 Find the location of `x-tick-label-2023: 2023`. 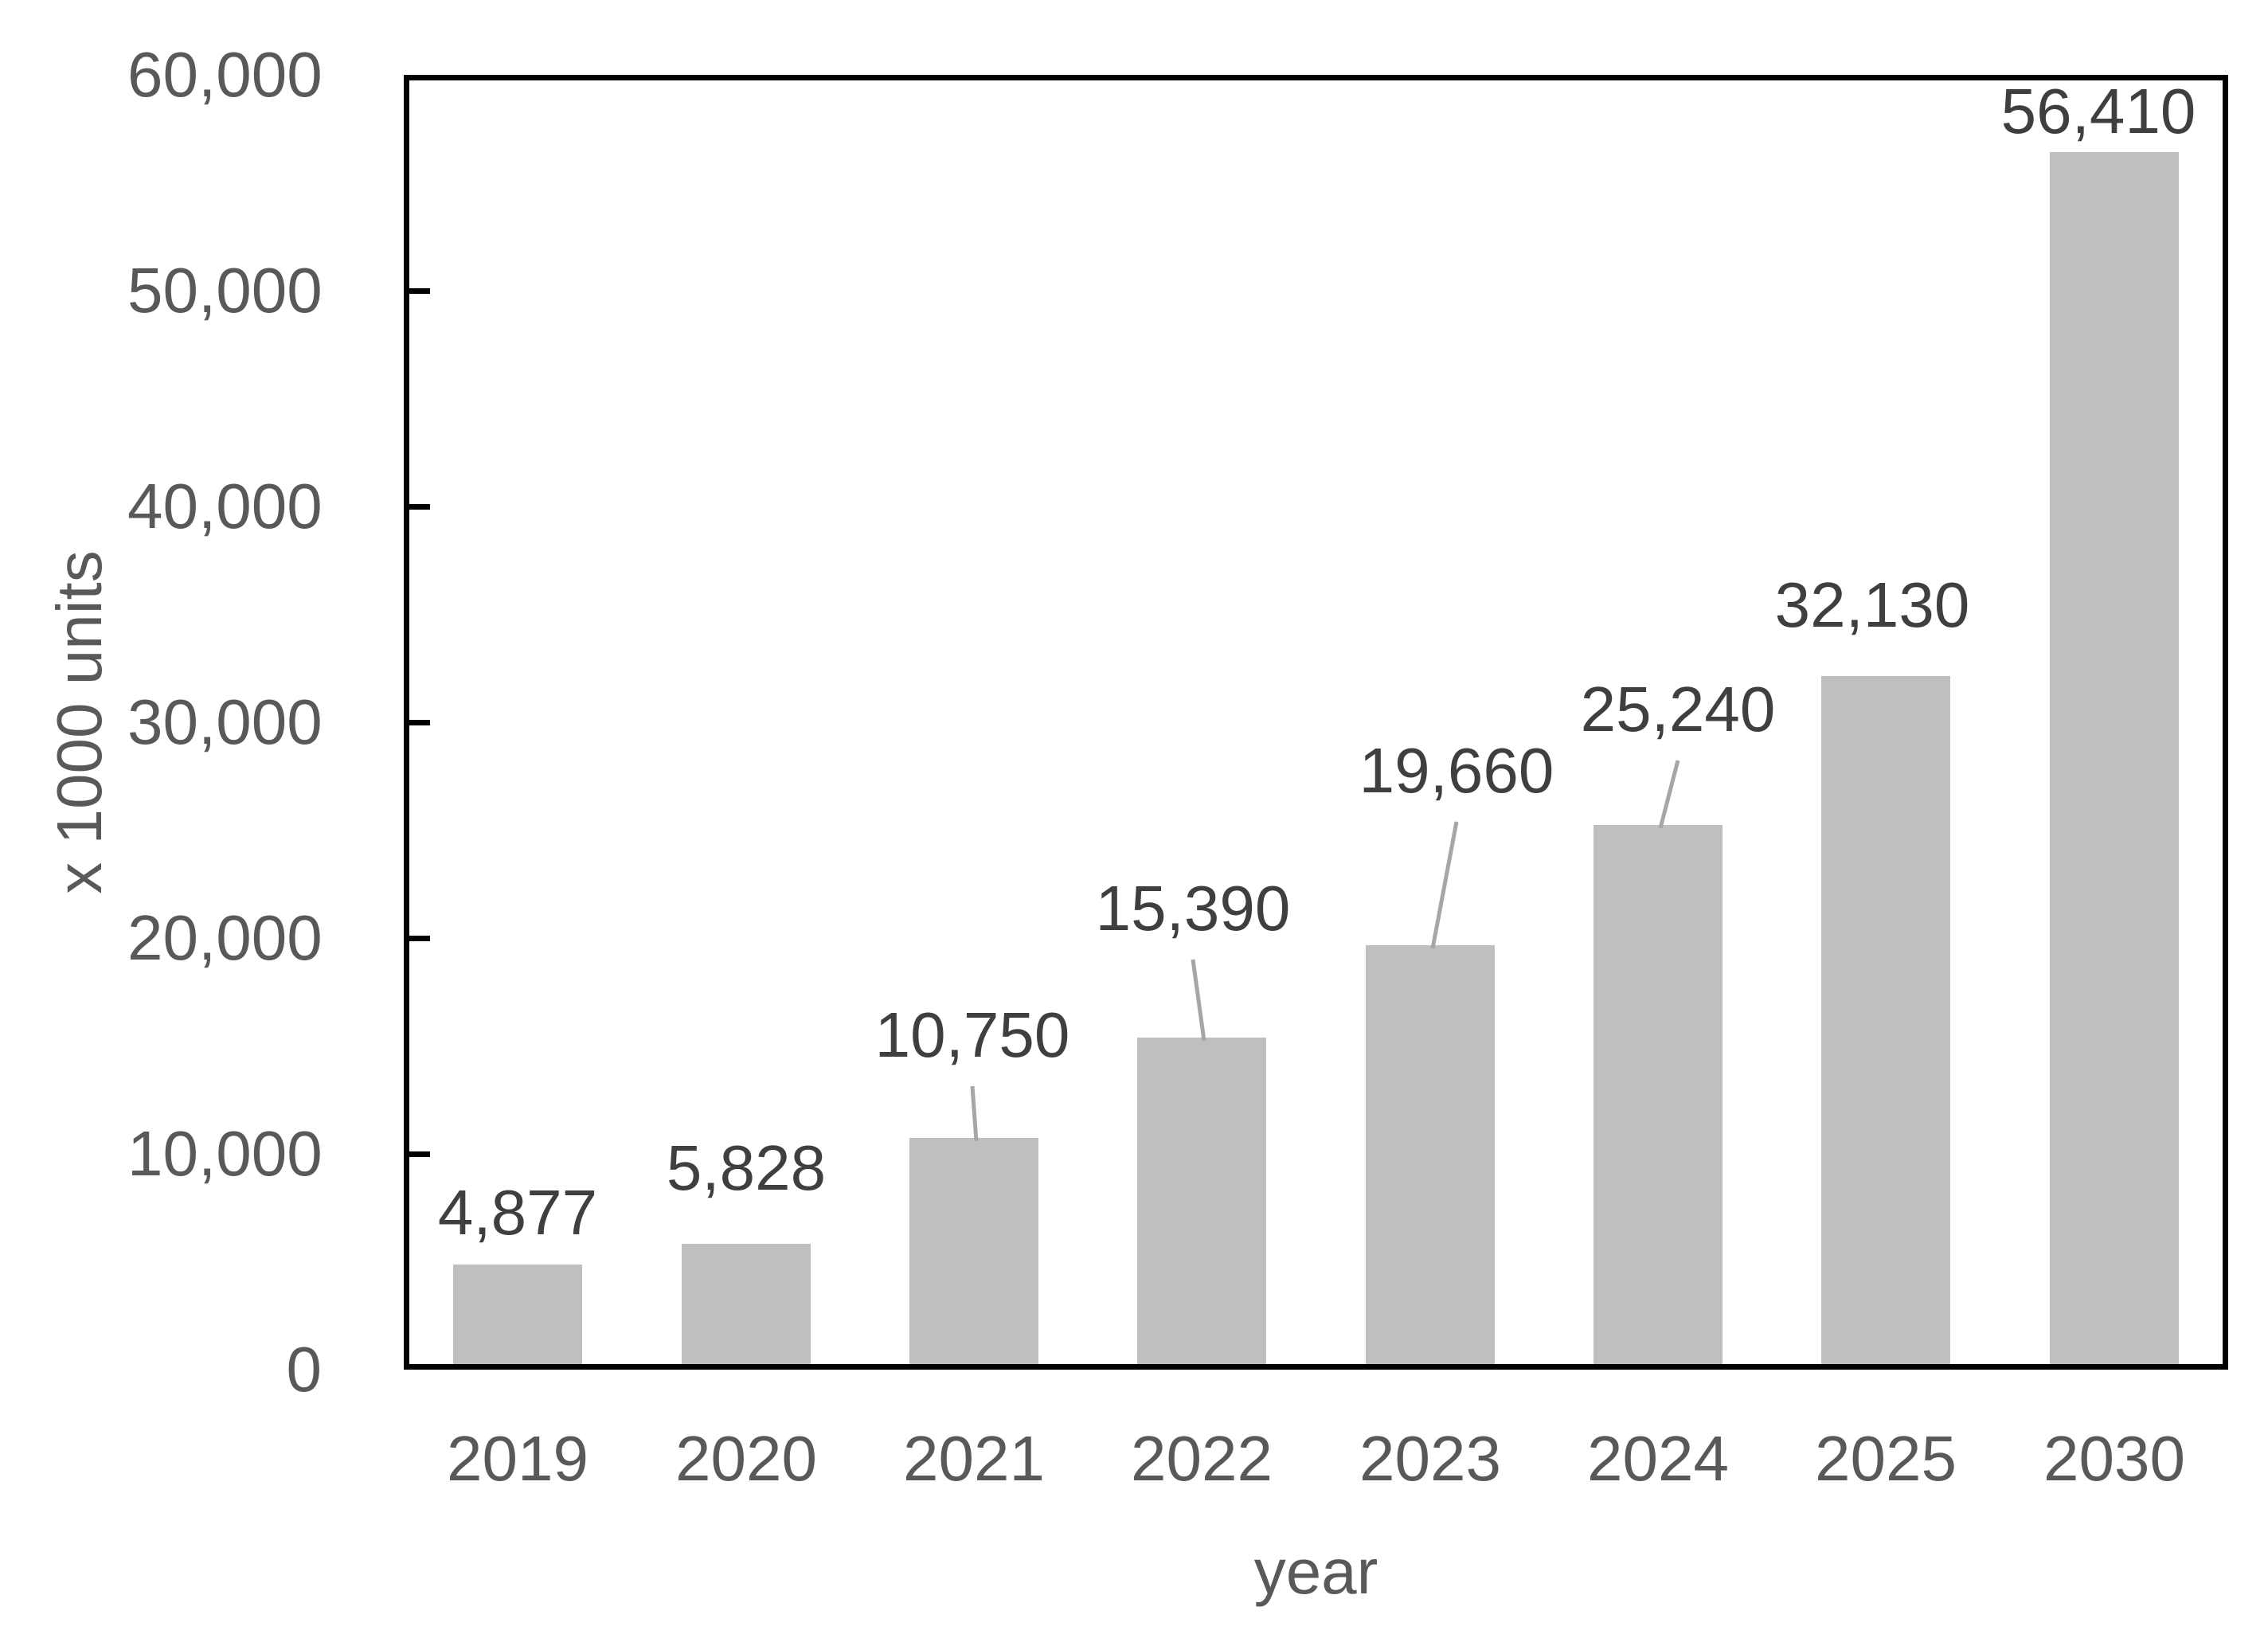

x-tick-label-2023: 2023 is located at coordinates (1430, 1458).